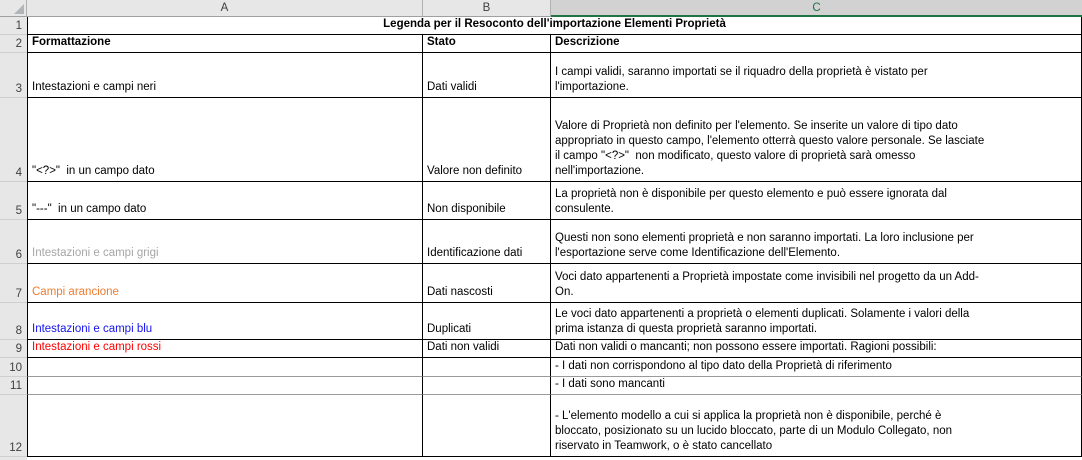  What do you see at coordinates (13, 26) in the screenshot?
I see `row-header-1: 1` at bounding box center [13, 26].